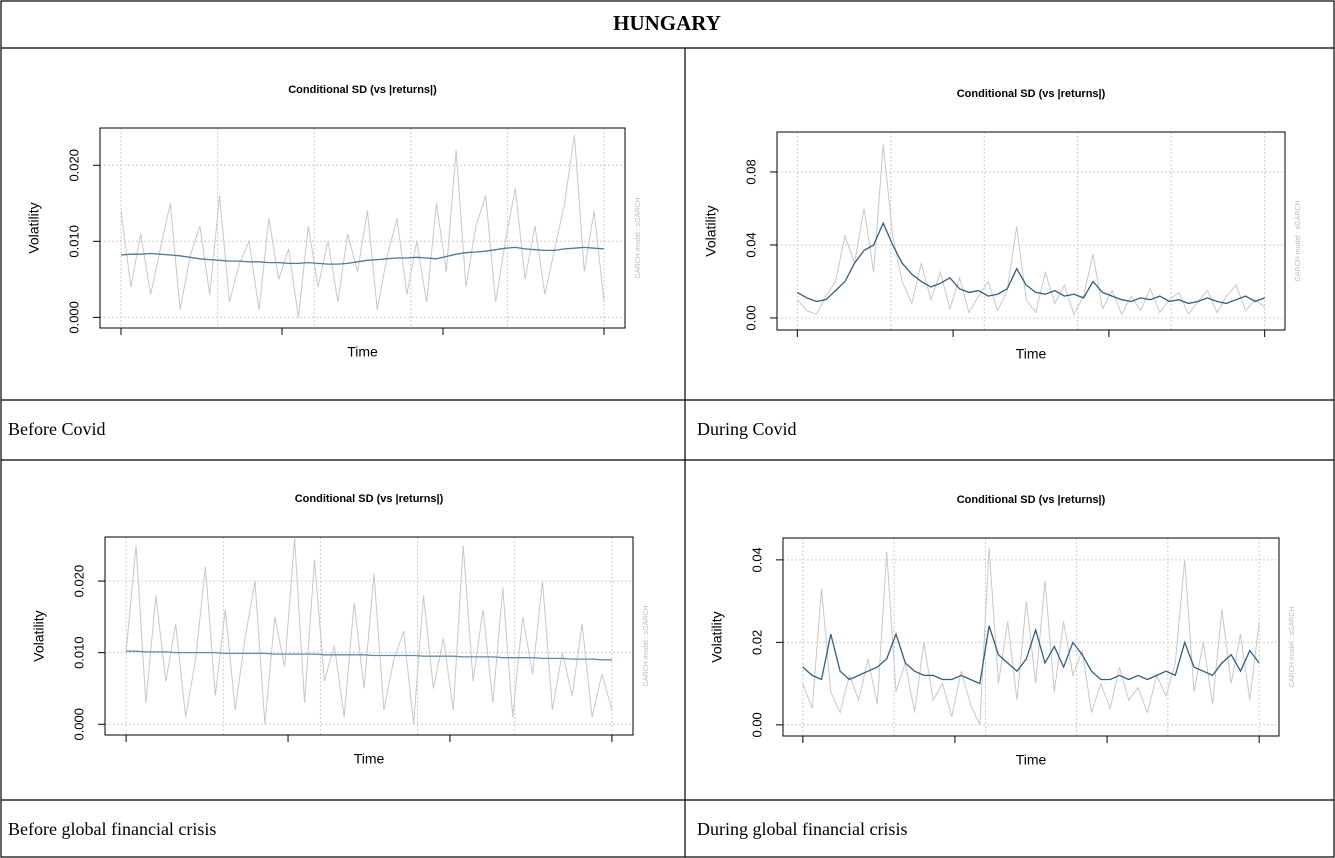 The image size is (1335, 858). Describe the element at coordinates (756, 642) in the screenshot. I see `y-tick-label: 0.02` at that location.